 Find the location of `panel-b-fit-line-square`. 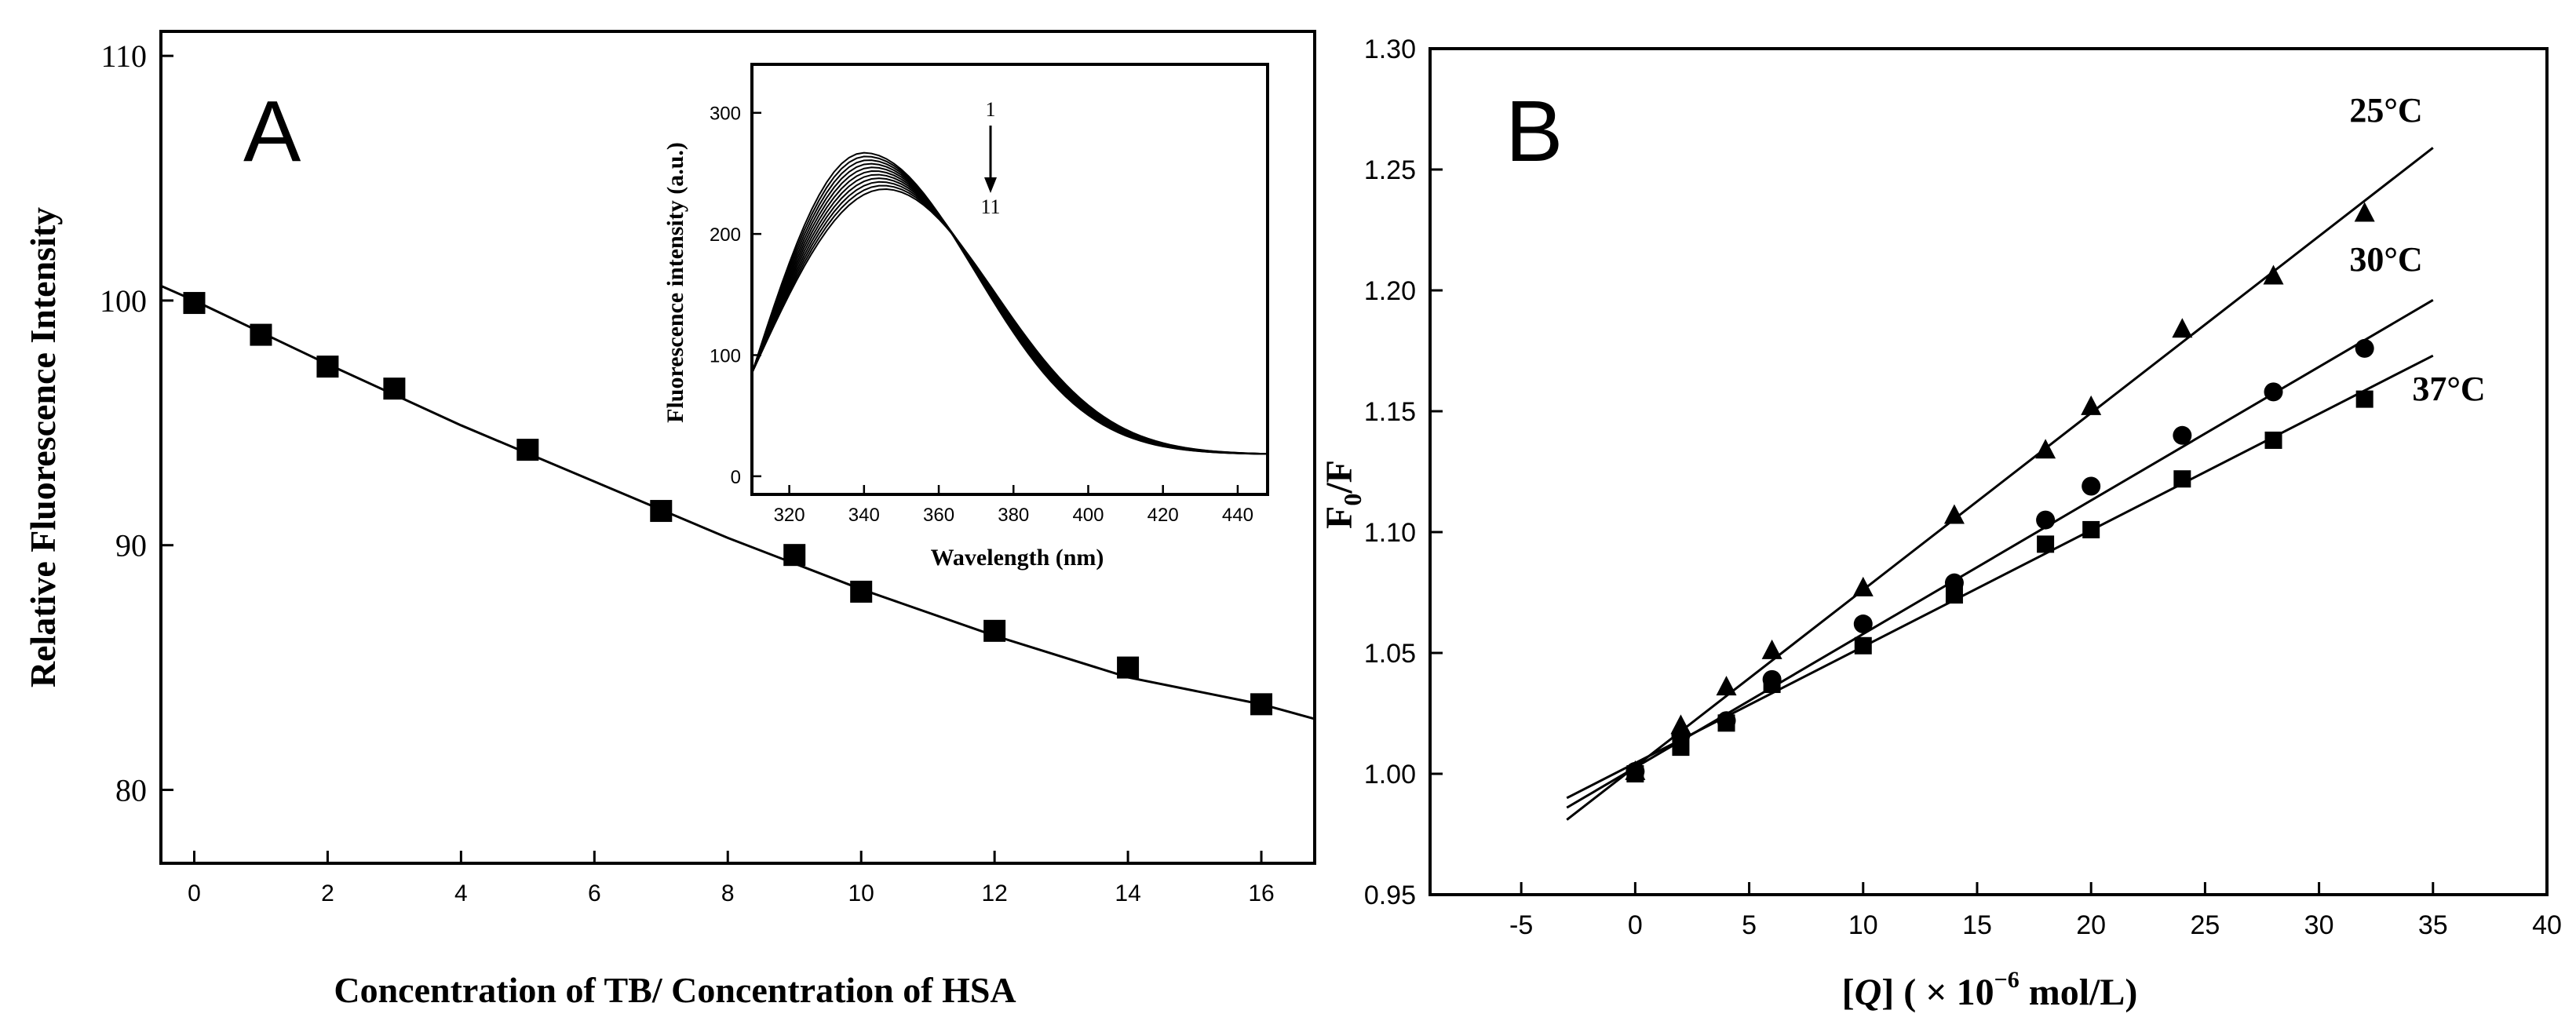

panel-b-fit-line-square is located at coordinates (2000, 577).